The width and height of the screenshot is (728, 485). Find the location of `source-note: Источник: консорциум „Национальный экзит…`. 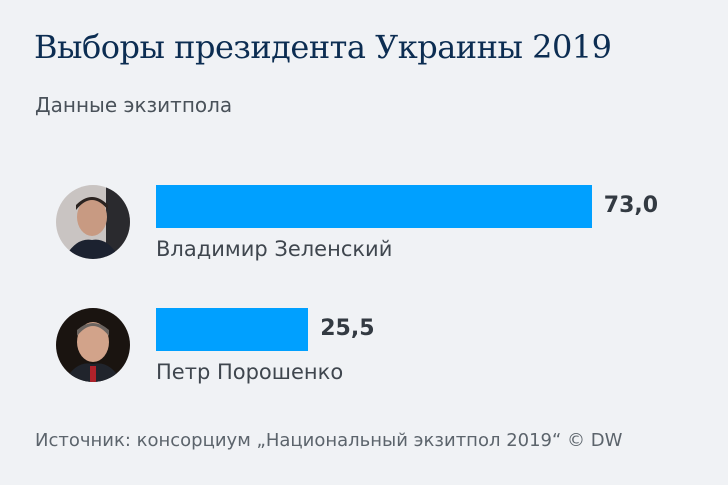

source-note: Источник: консорциум „Национальный экзит… is located at coordinates (329, 440).